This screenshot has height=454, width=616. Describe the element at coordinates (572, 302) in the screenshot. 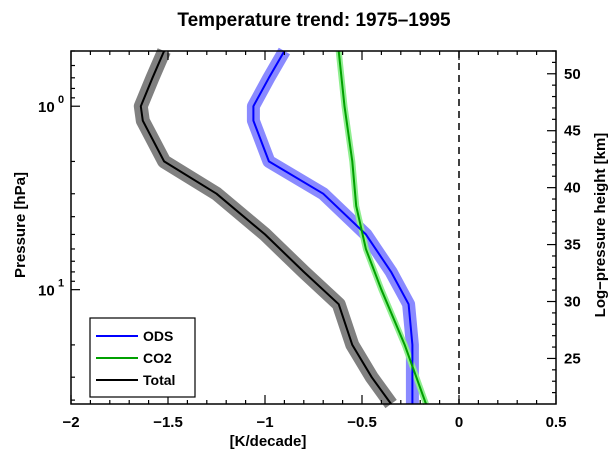

I see `y2-tick-label: 30` at that location.